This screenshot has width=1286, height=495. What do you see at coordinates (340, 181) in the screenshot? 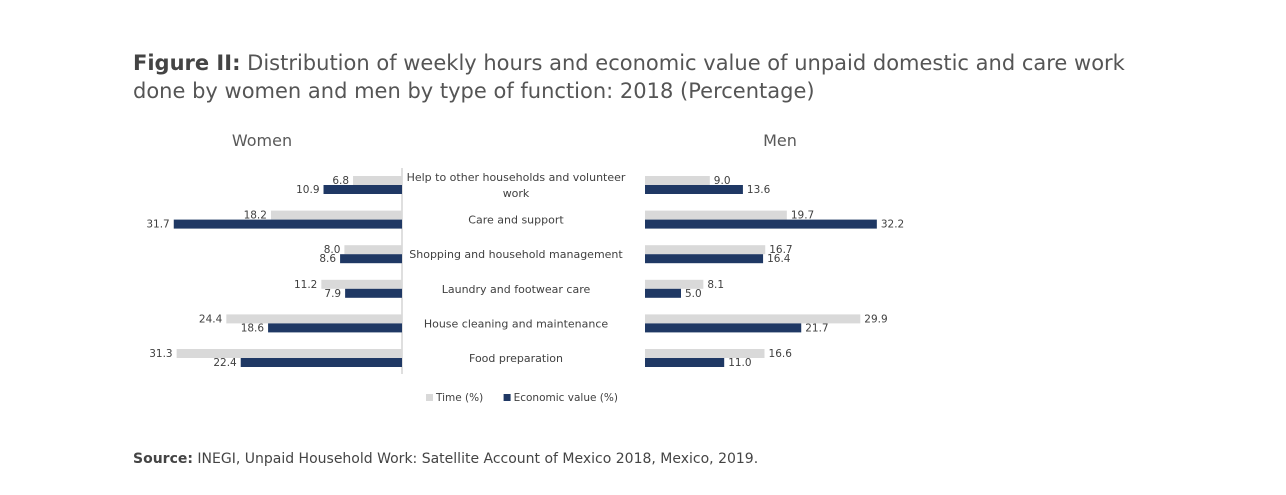
I see `data-label-women: 6.8` at bounding box center [340, 181].